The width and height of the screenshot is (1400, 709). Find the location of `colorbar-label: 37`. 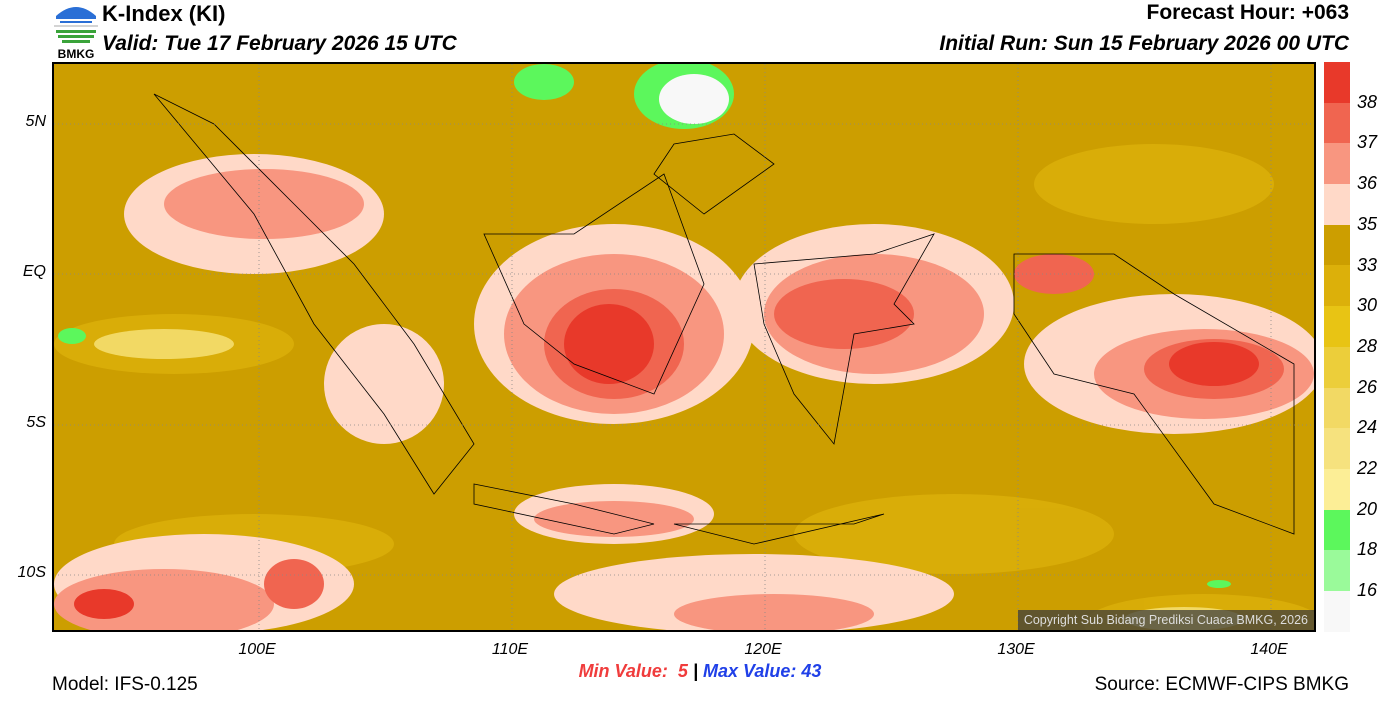

colorbar-label: 37 is located at coordinates (1367, 142).